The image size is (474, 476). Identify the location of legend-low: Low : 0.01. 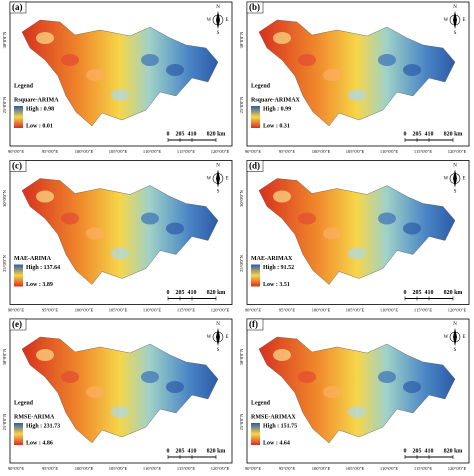
(39, 126).